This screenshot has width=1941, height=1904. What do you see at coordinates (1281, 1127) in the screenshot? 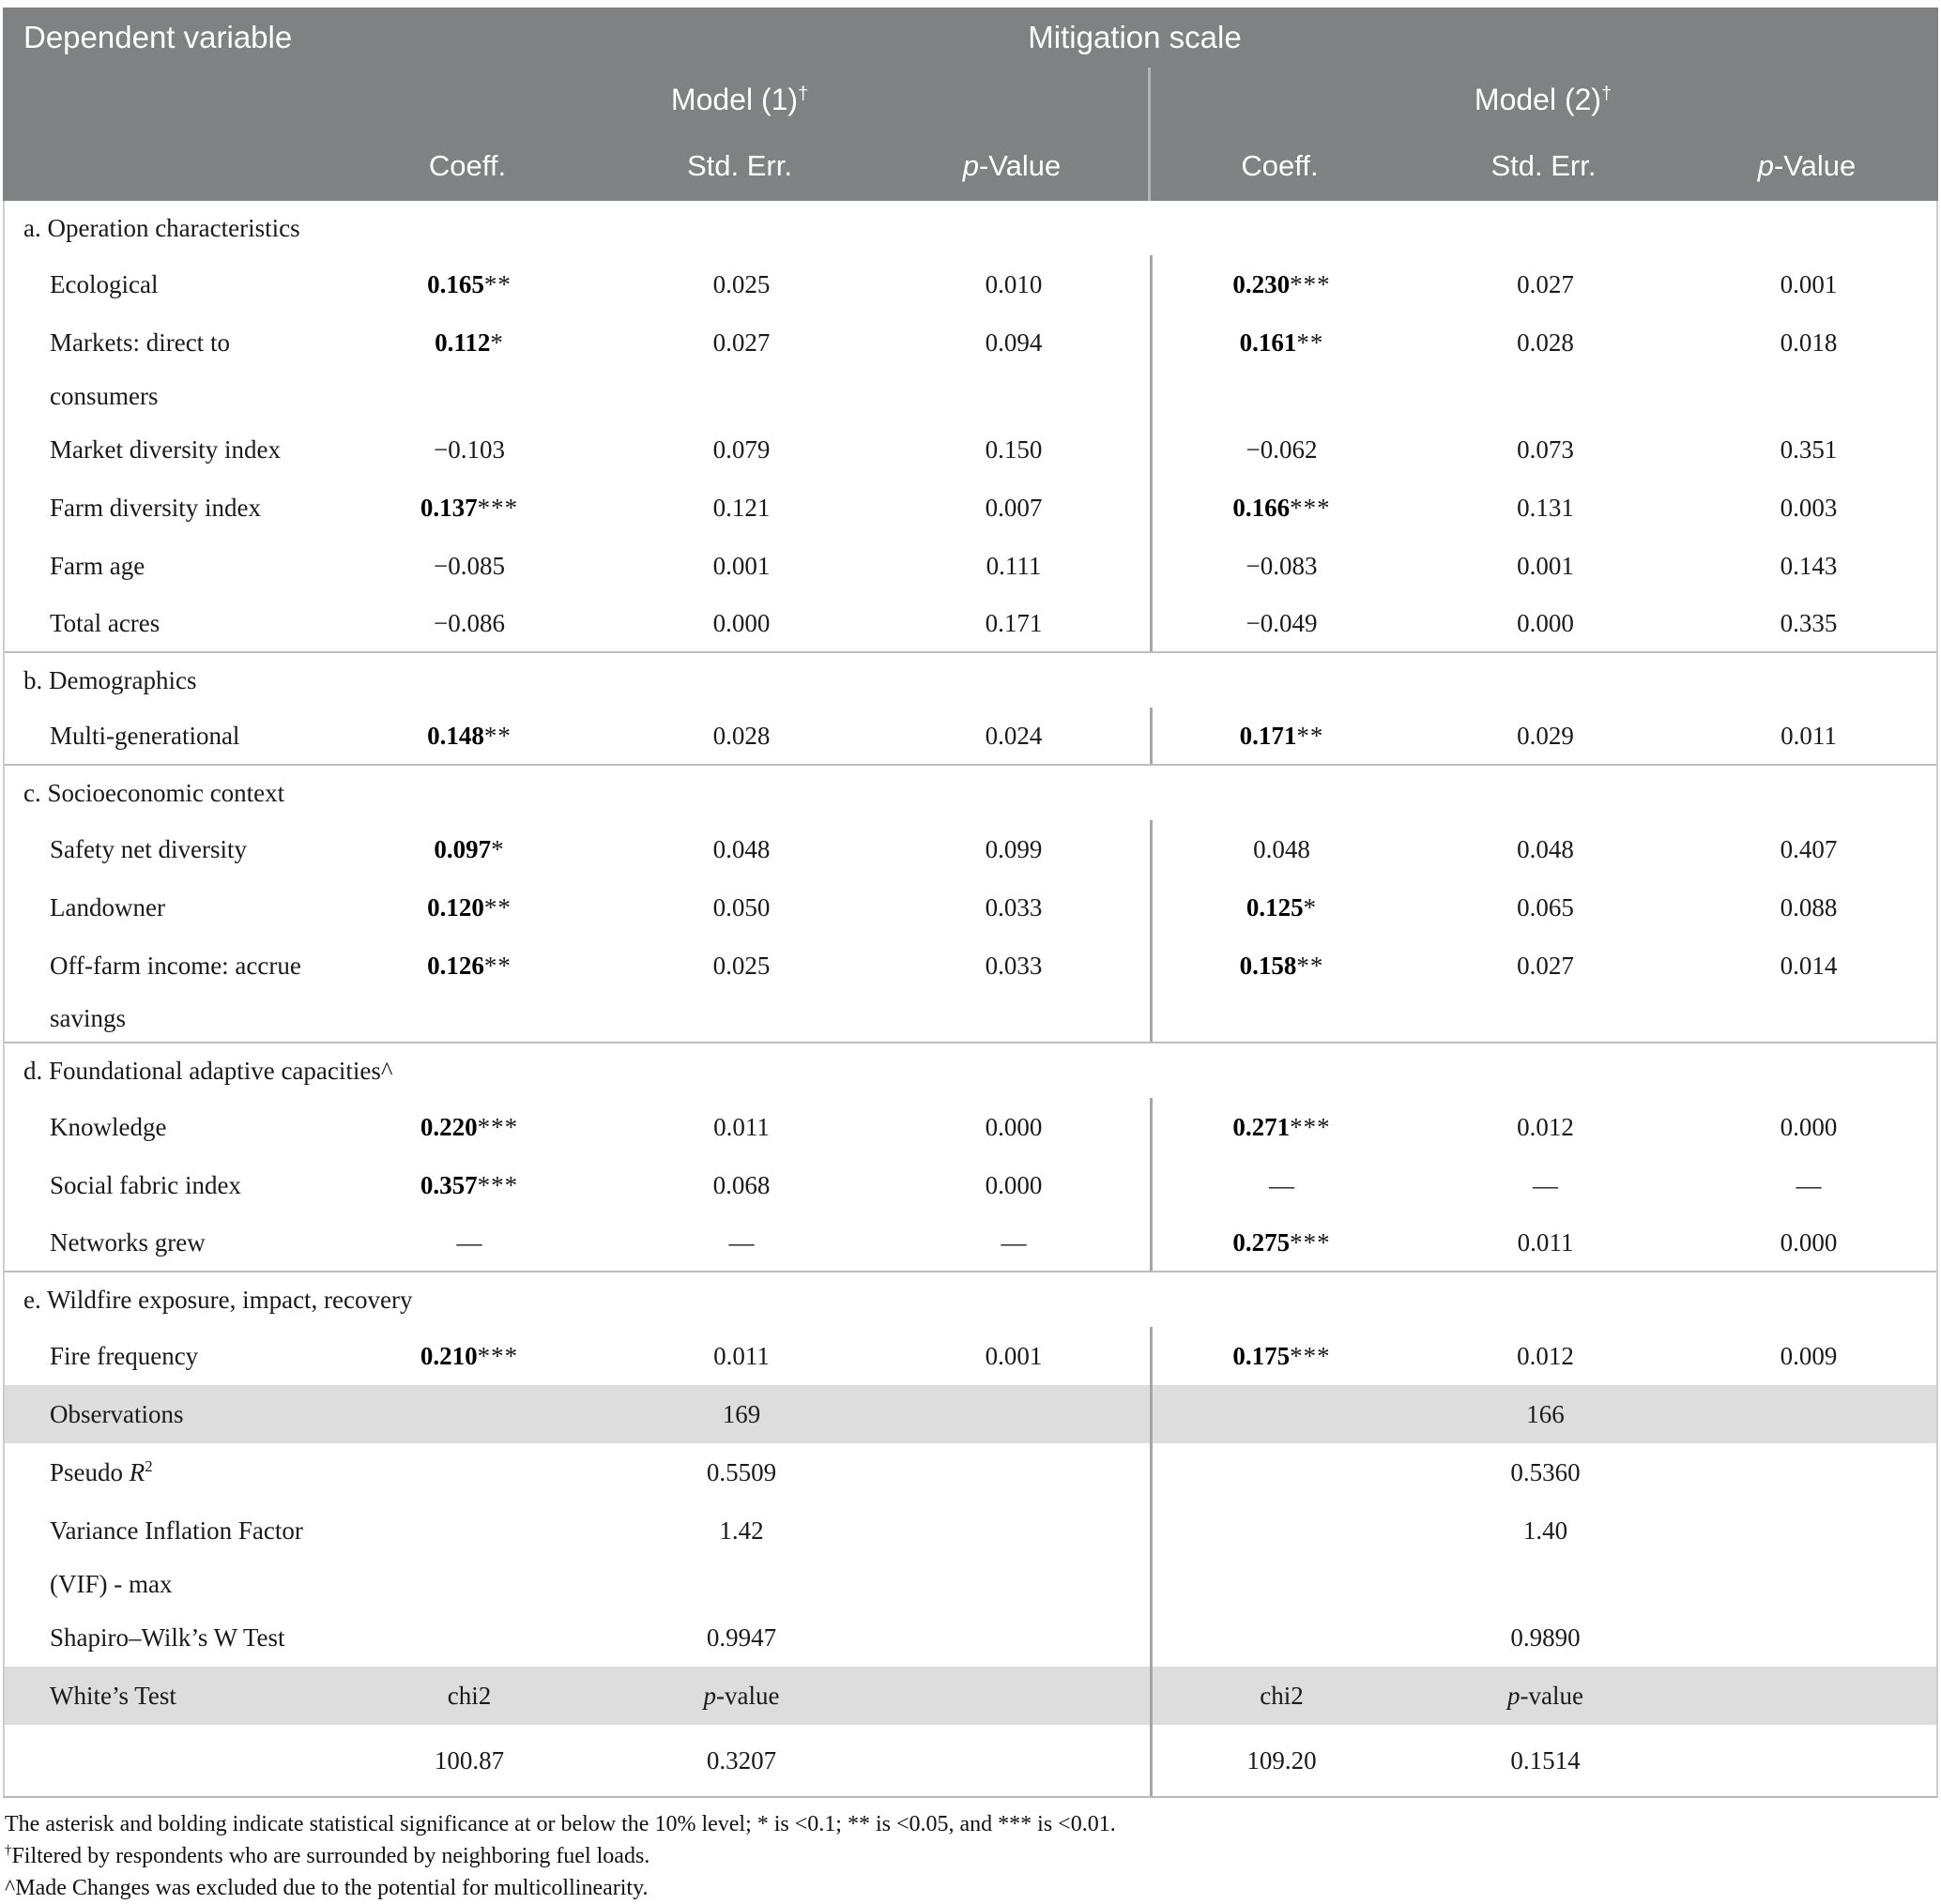
I see `value-cell: 0.271***` at bounding box center [1281, 1127].